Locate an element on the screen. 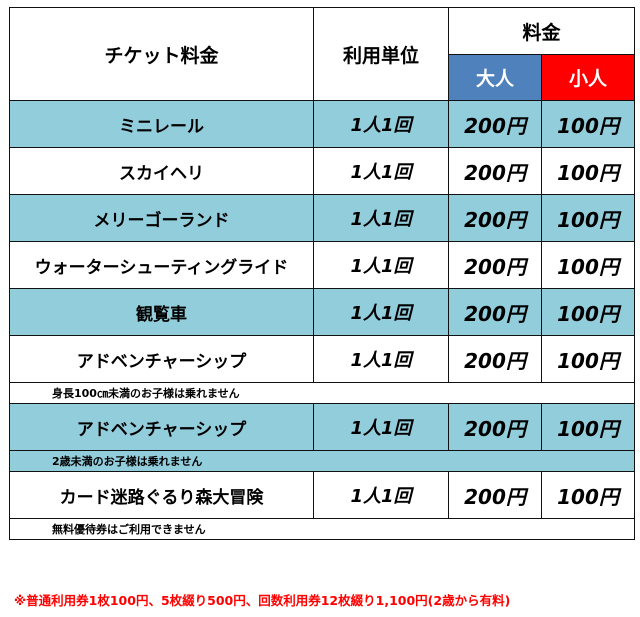 This screenshot has height=617, width=640. ride-name: メリーゴーランド is located at coordinates (161, 218).